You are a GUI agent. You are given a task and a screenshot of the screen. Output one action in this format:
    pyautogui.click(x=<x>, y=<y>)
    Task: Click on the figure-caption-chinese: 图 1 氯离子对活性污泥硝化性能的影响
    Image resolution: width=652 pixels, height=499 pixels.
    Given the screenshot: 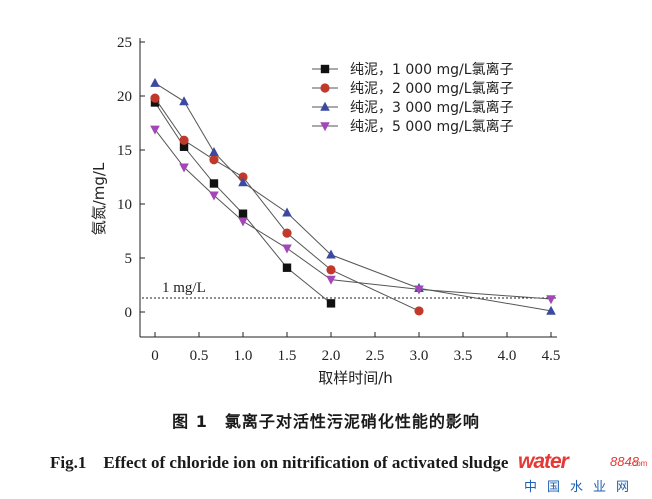 What is the action you would take?
    pyautogui.click(x=326, y=421)
    